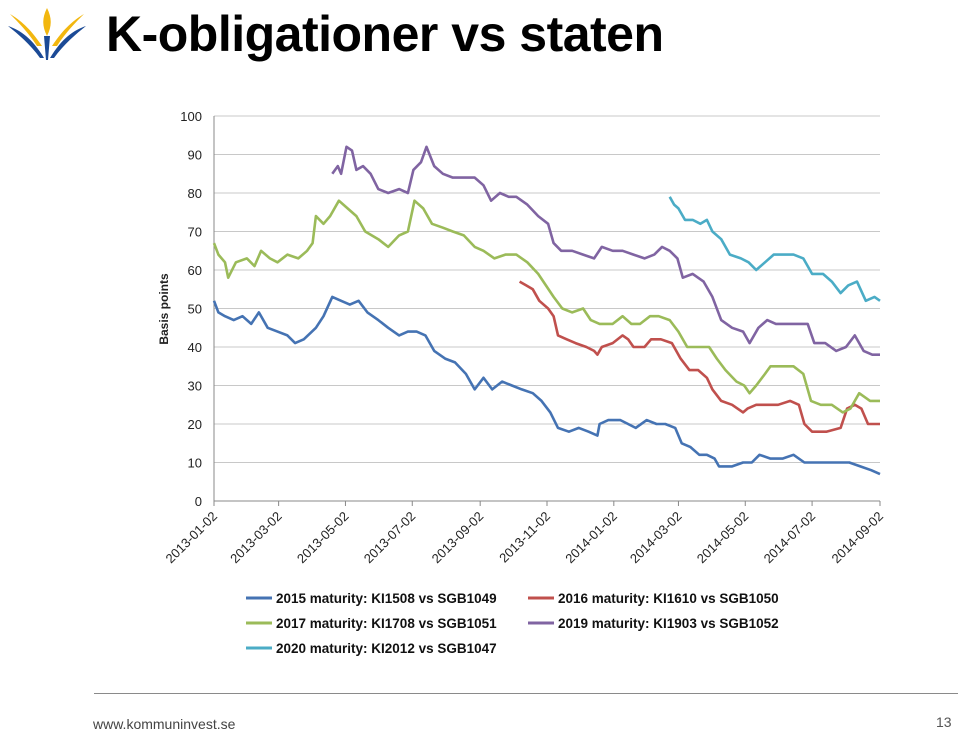 The image size is (960, 732). What do you see at coordinates (47, 22) in the screenshot?
I see `logo-center-flame` at bounding box center [47, 22].